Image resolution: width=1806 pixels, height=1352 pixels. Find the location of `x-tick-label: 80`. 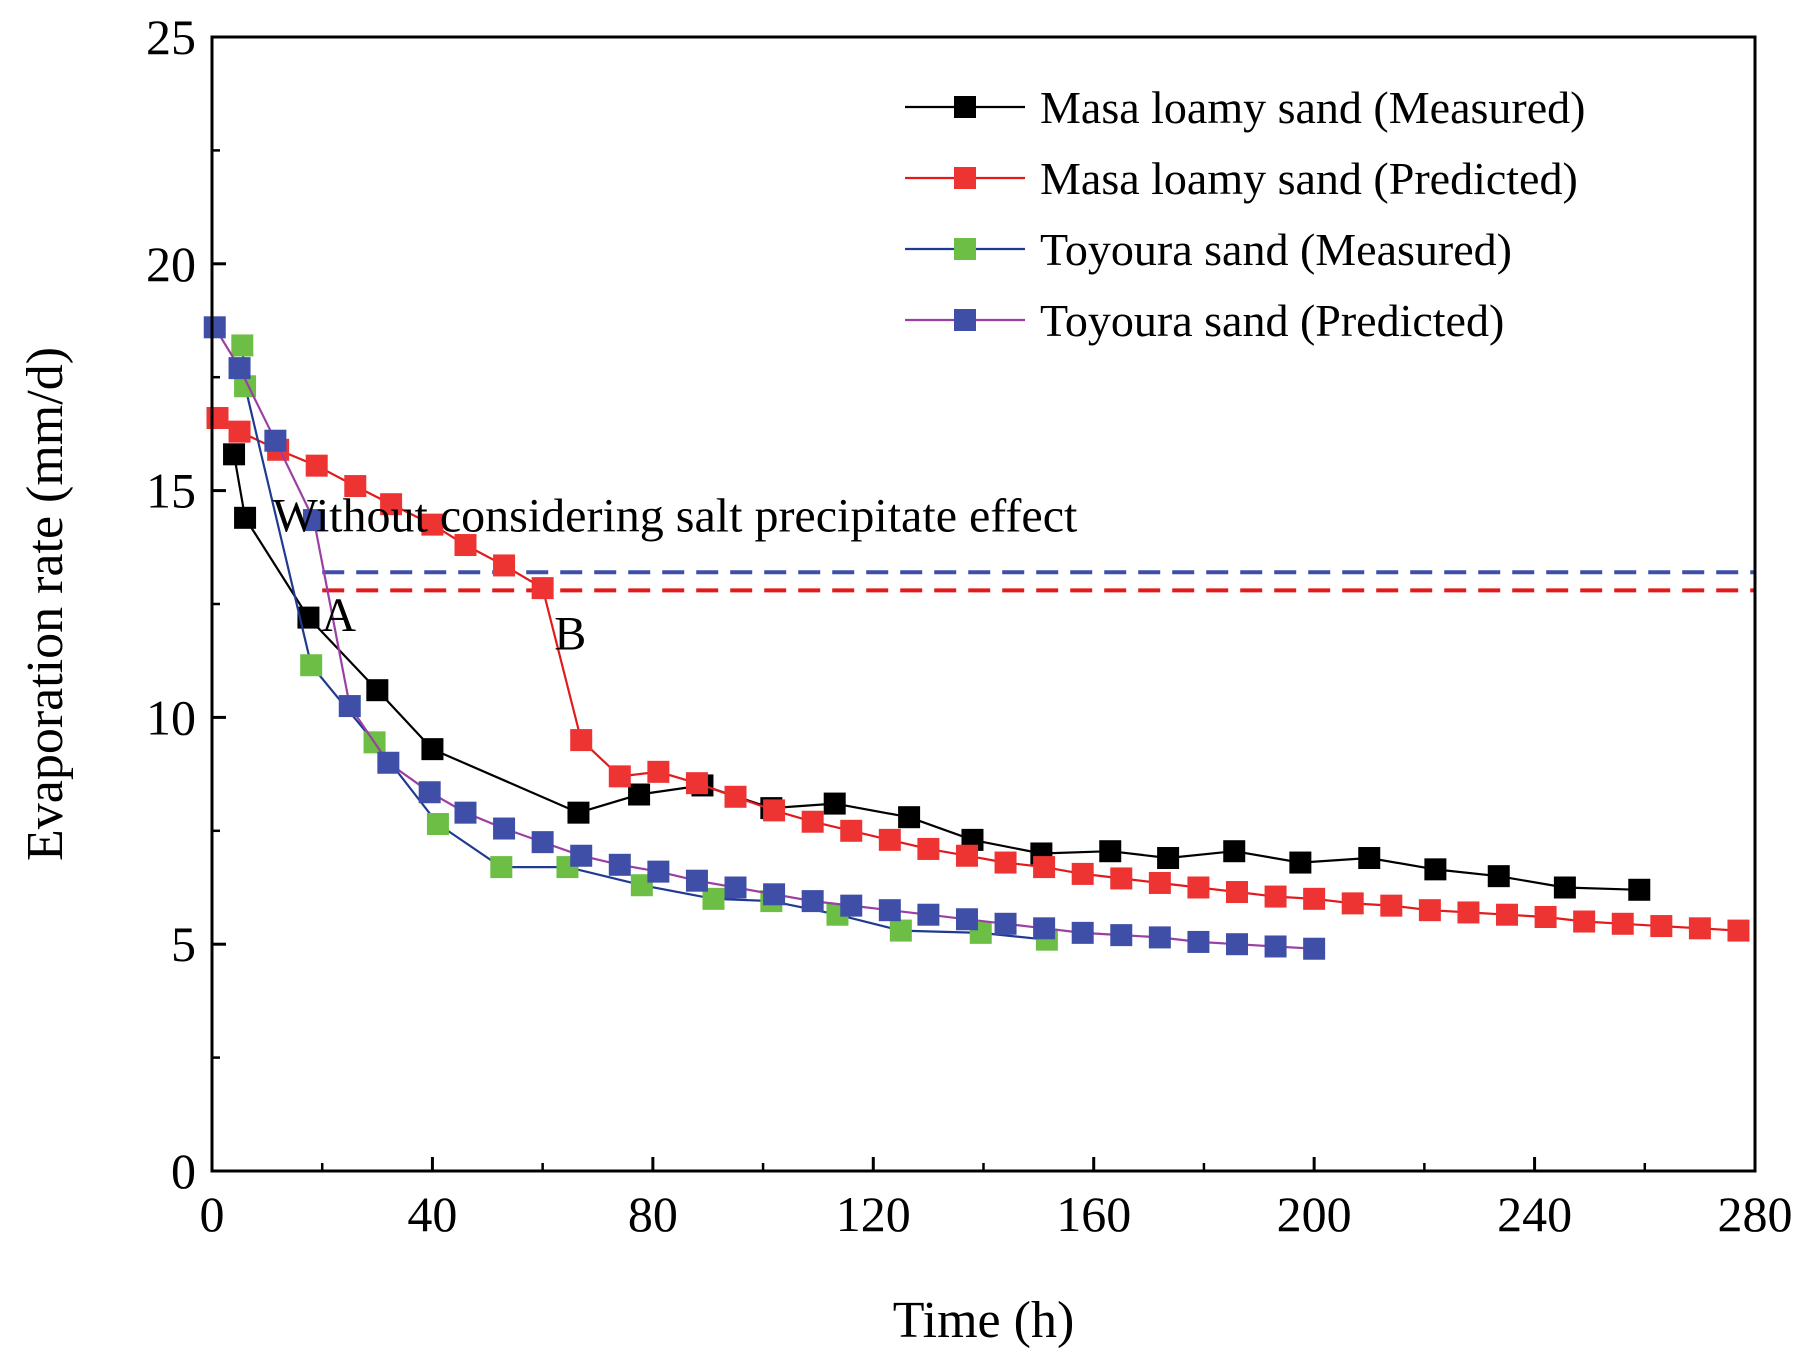

x-tick-label: 80 is located at coordinates (653, 1214).